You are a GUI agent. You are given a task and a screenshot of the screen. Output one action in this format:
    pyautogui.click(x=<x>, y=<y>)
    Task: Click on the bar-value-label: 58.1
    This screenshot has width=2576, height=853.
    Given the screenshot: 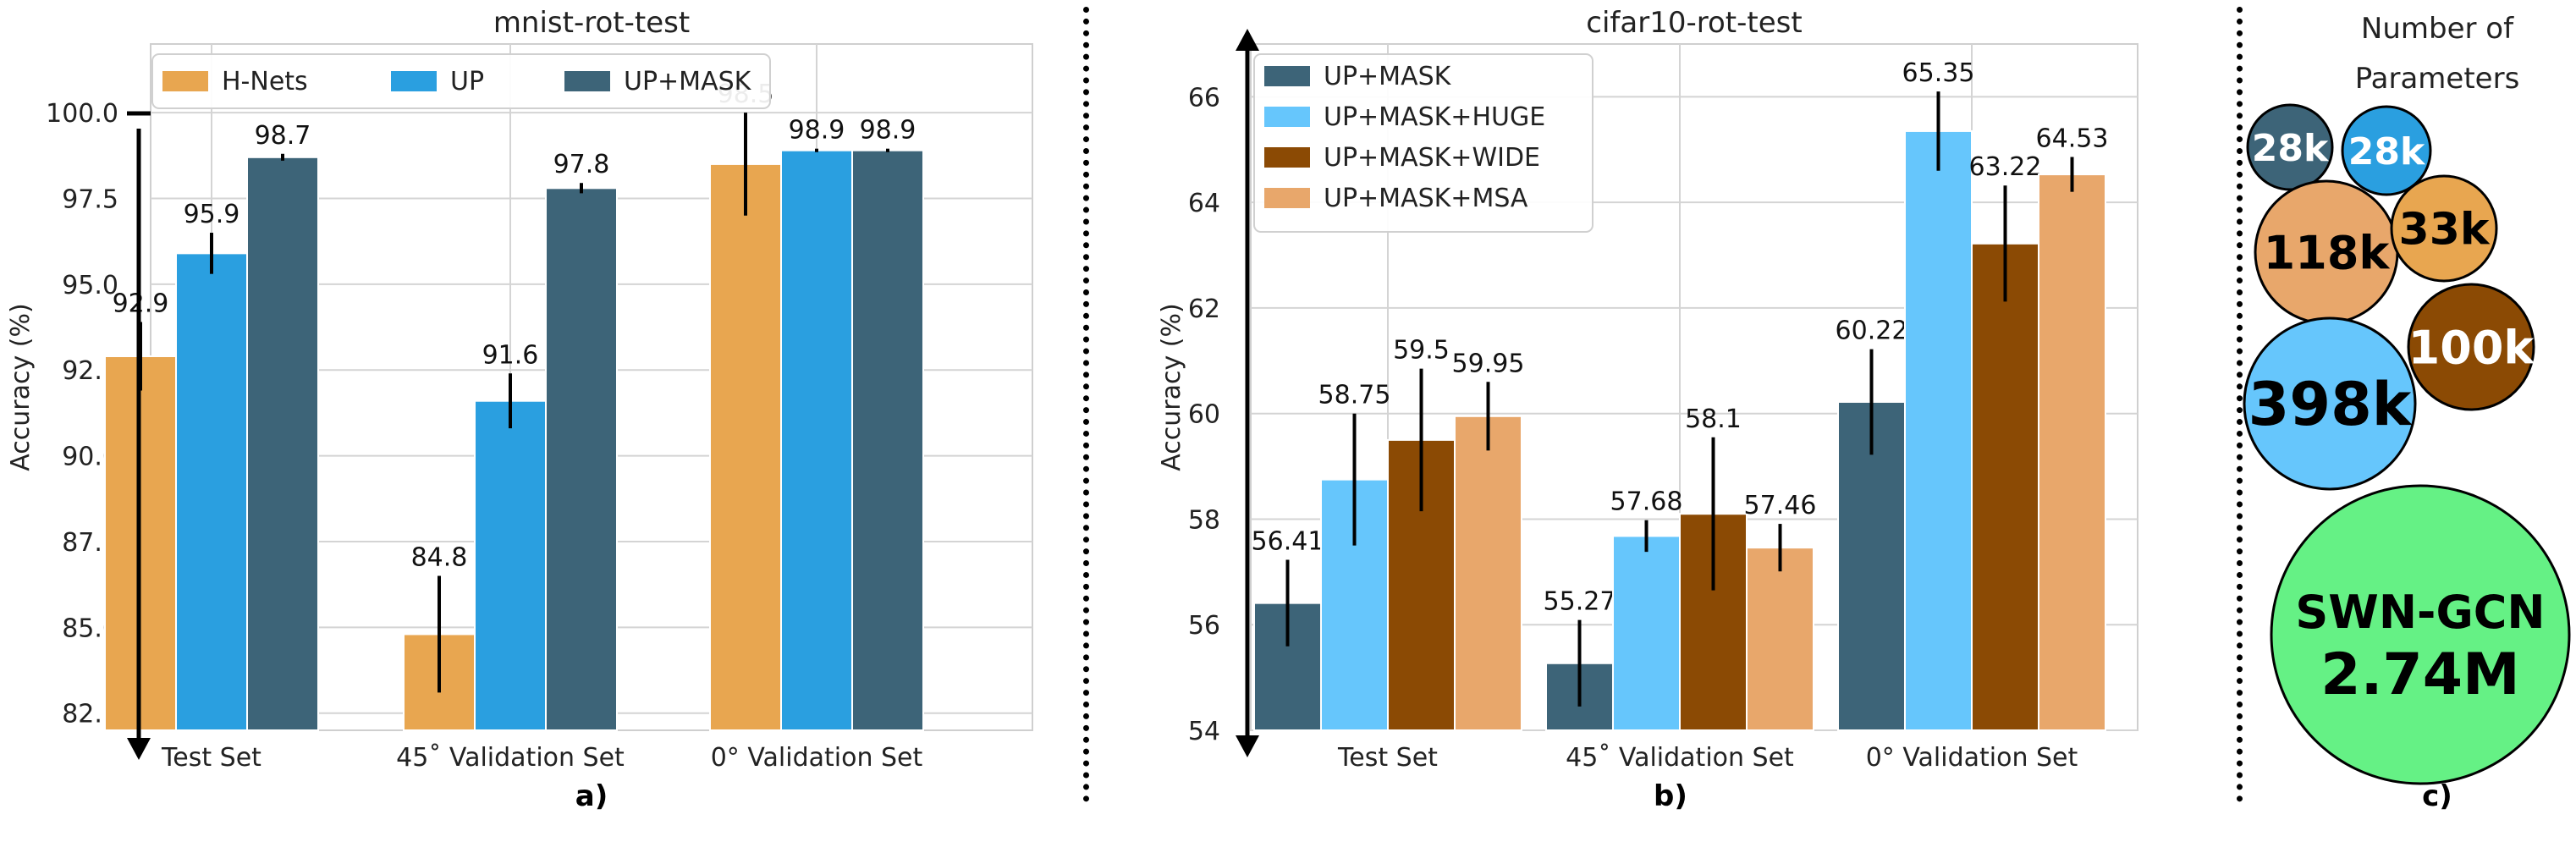 What is the action you would take?
    pyautogui.click(x=1713, y=419)
    